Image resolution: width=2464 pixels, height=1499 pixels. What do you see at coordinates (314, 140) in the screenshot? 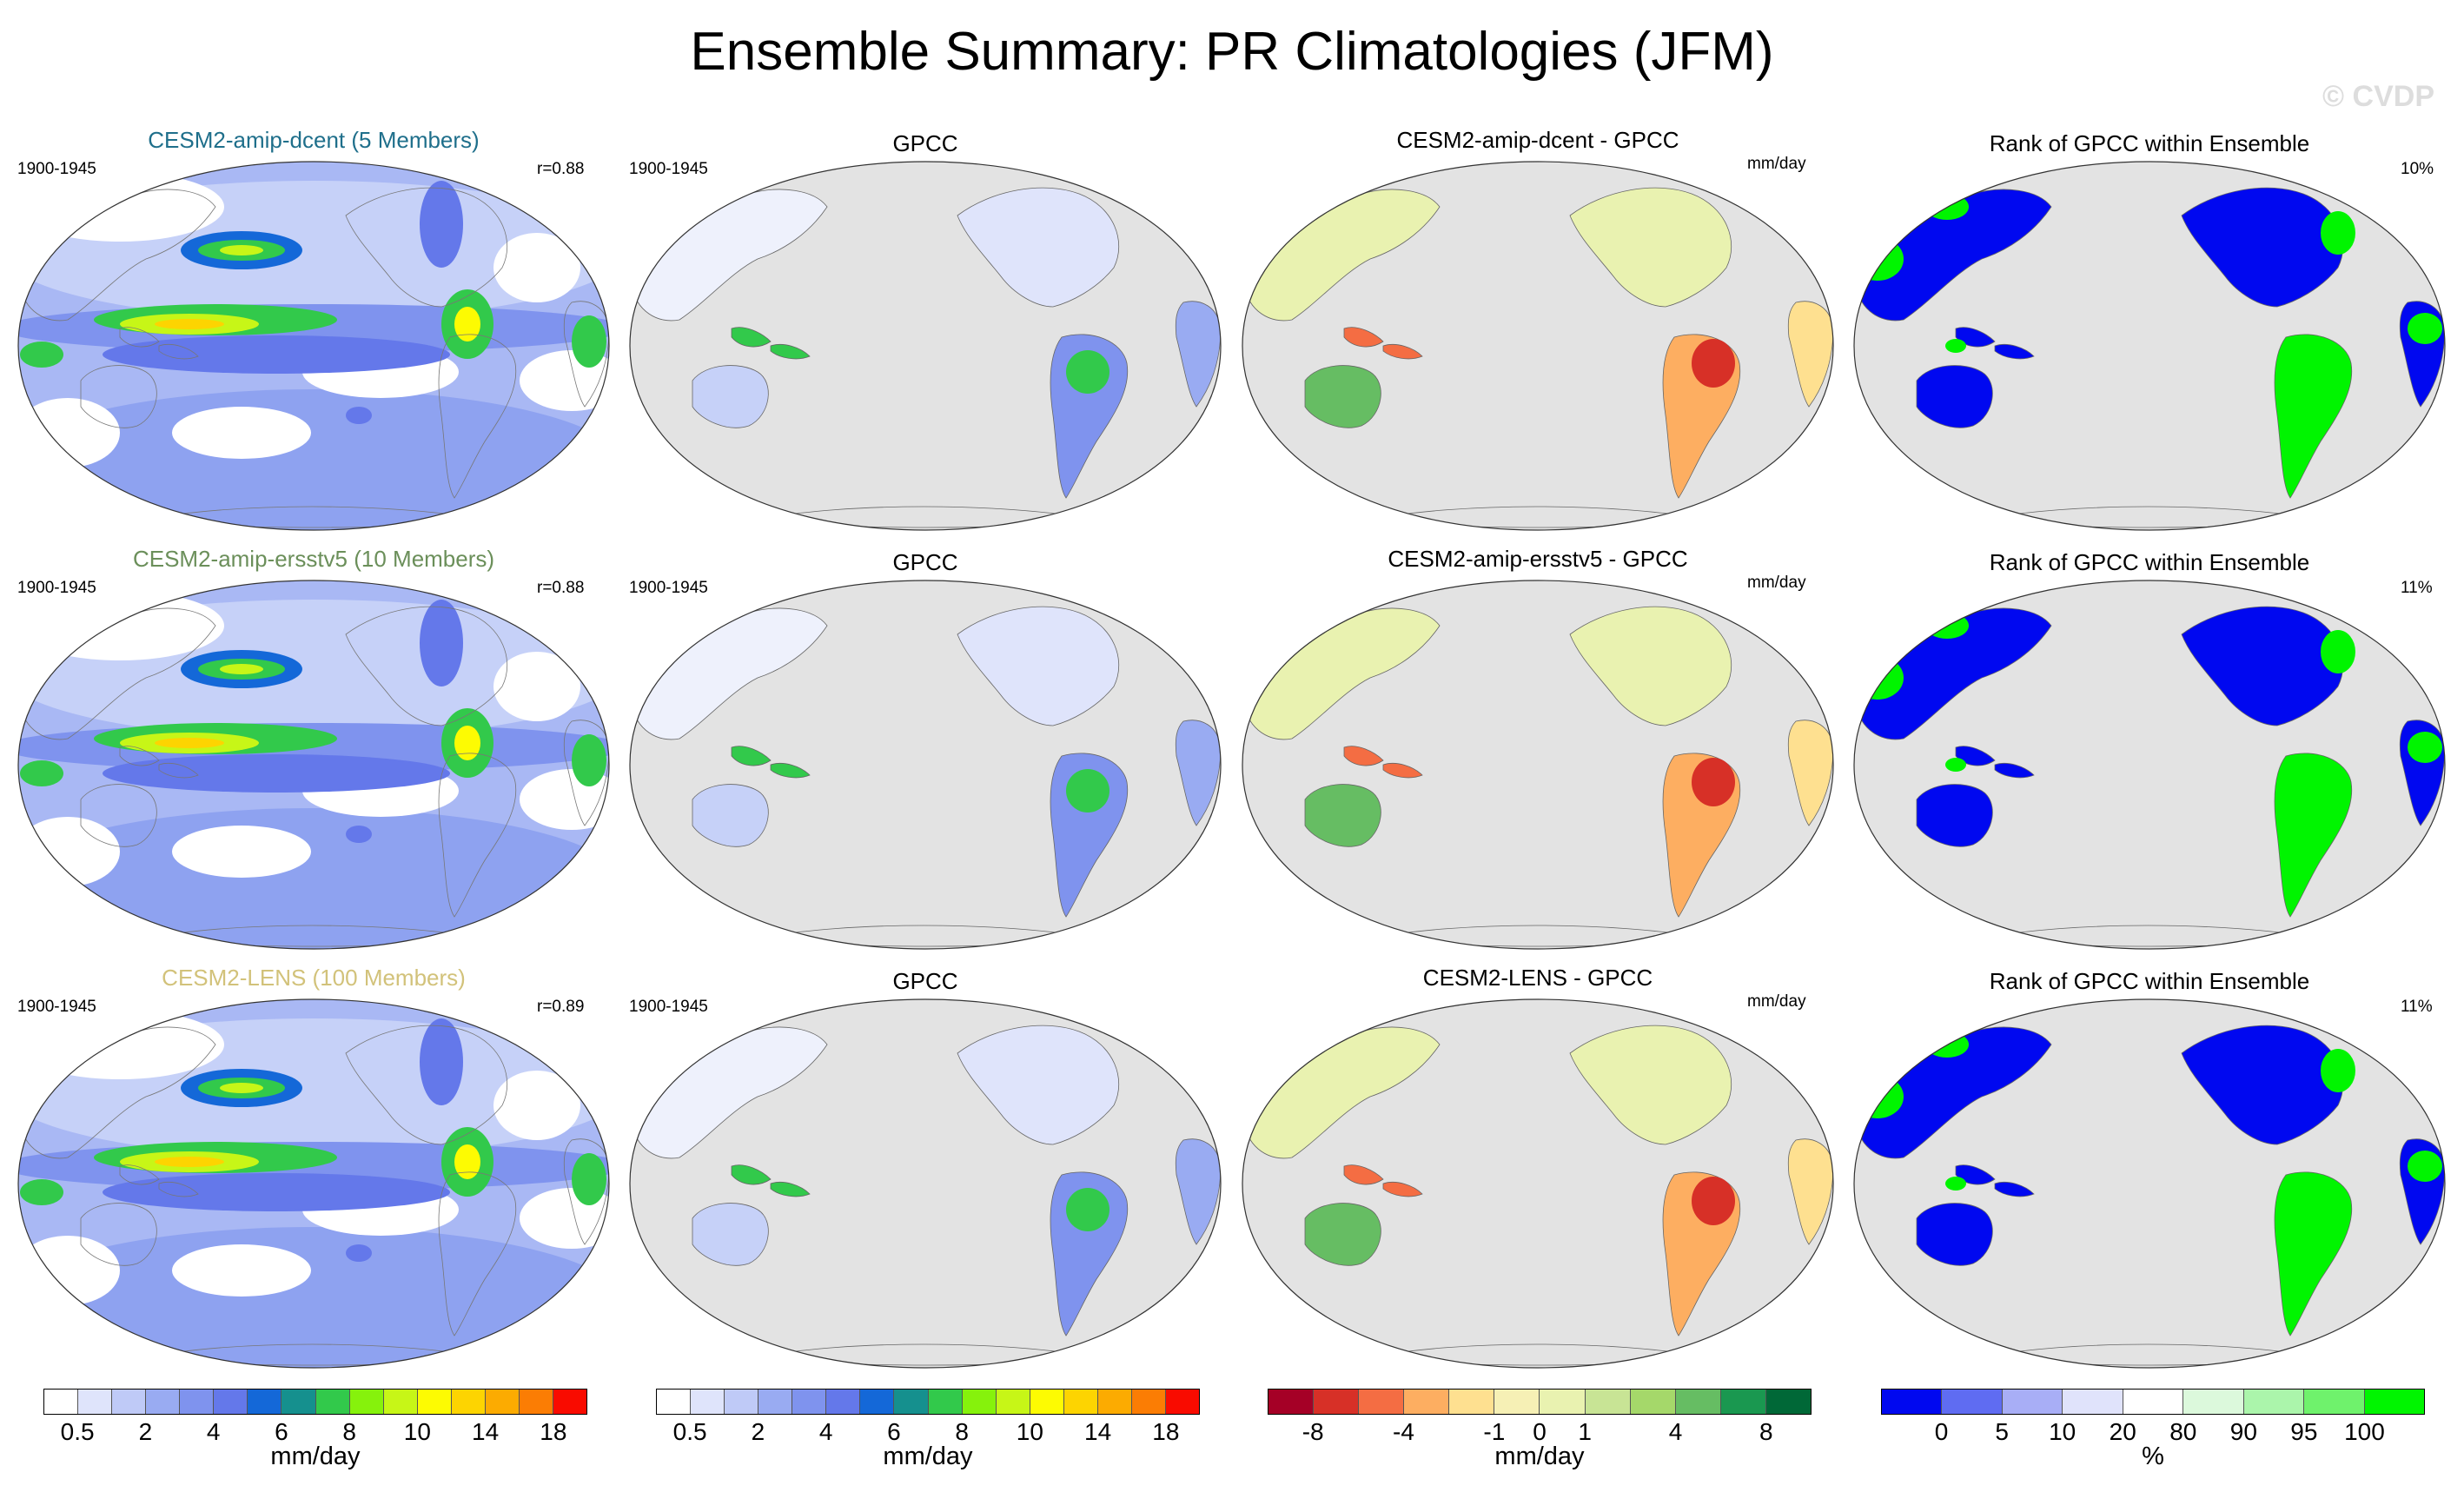
I see `model-panel-title: CESM2-amip-dcent (5 Members)` at bounding box center [314, 140].